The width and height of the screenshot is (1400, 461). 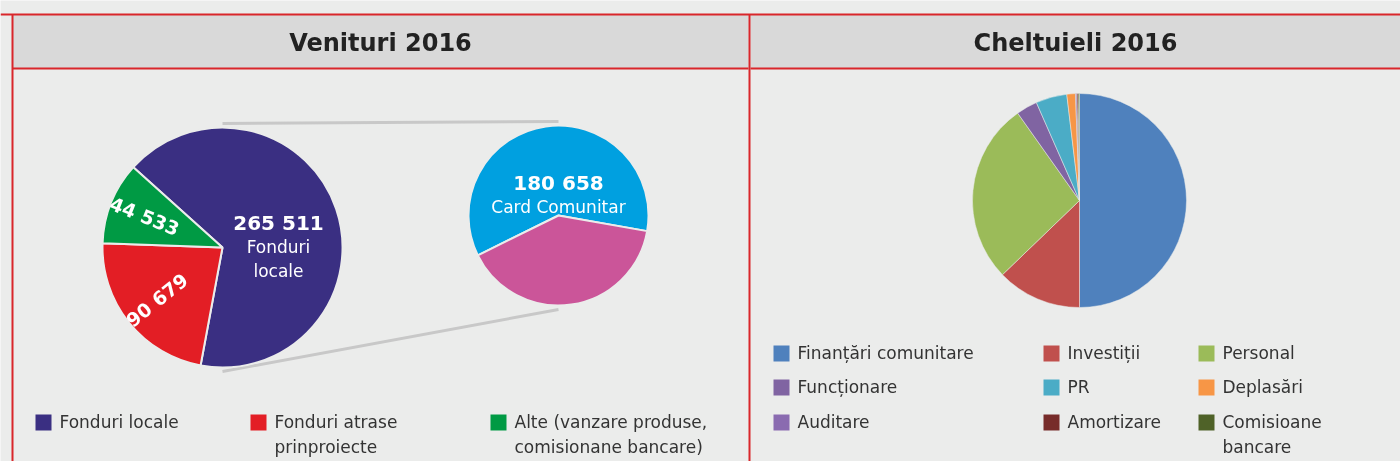 I want to click on slice-label: Card Comunitar, so click(x=558, y=206).